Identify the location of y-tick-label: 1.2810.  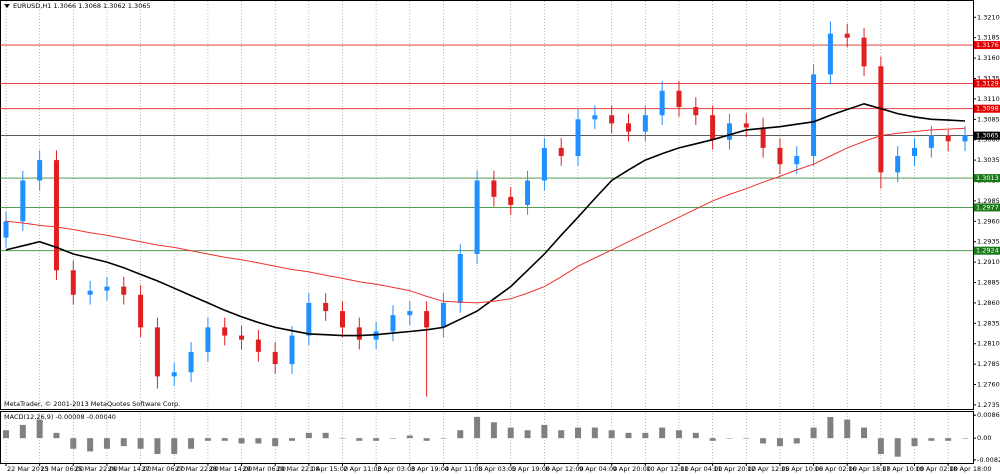
(988, 344).